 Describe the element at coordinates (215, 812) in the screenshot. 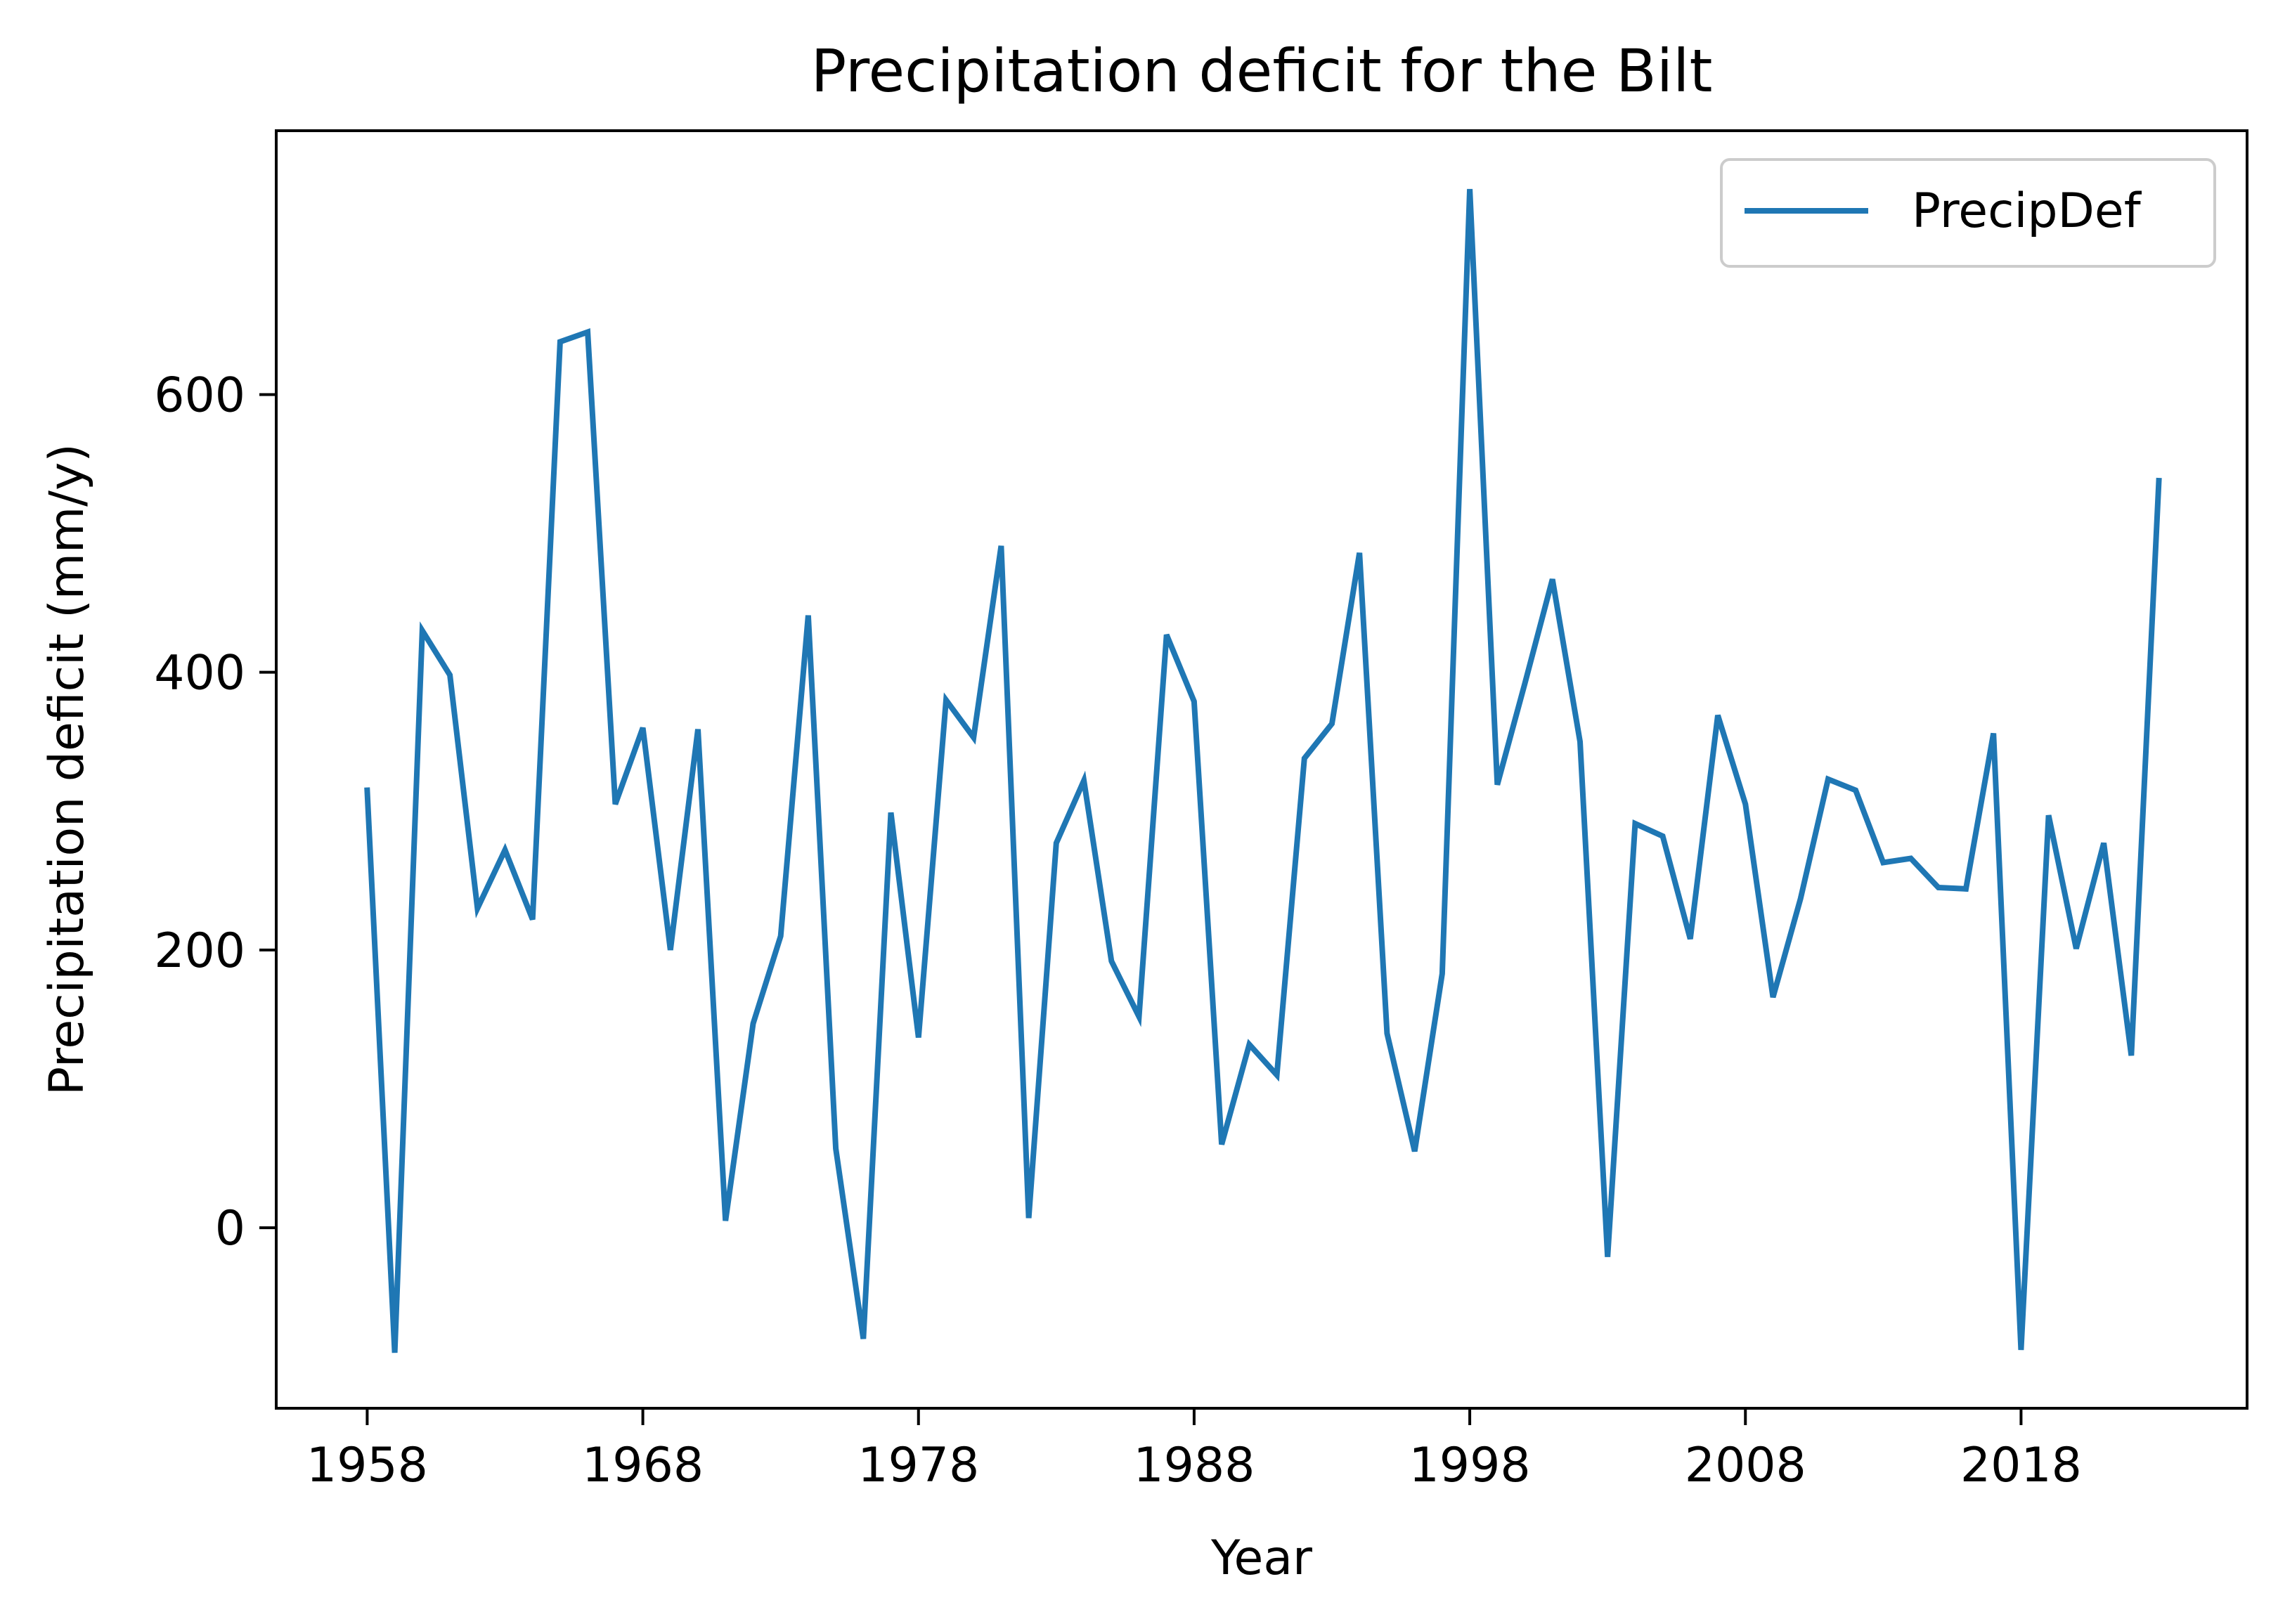

I see `y-axis-ticks: 0 200 400 600` at that location.